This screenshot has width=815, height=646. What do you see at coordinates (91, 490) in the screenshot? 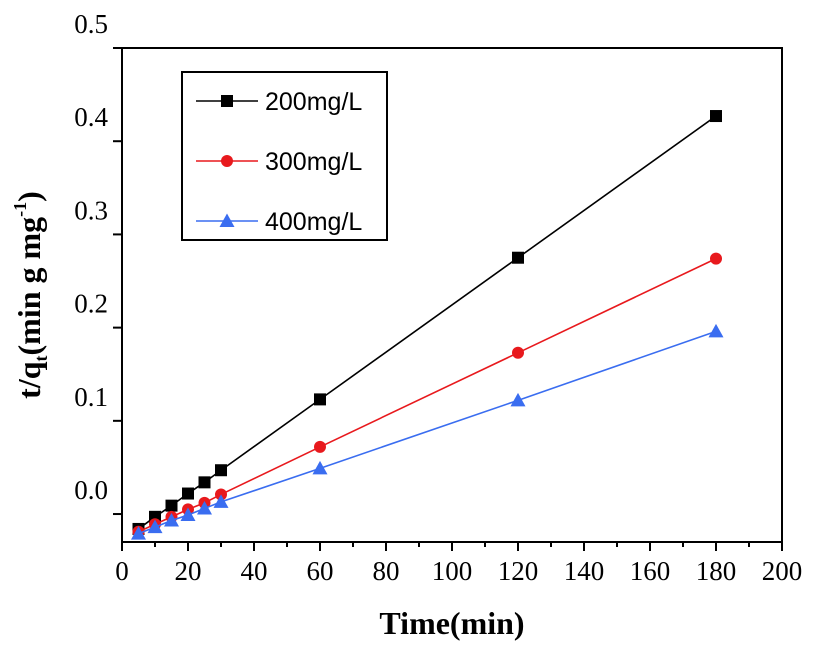
I see `y-tick-label: 0.0` at bounding box center [91, 490].